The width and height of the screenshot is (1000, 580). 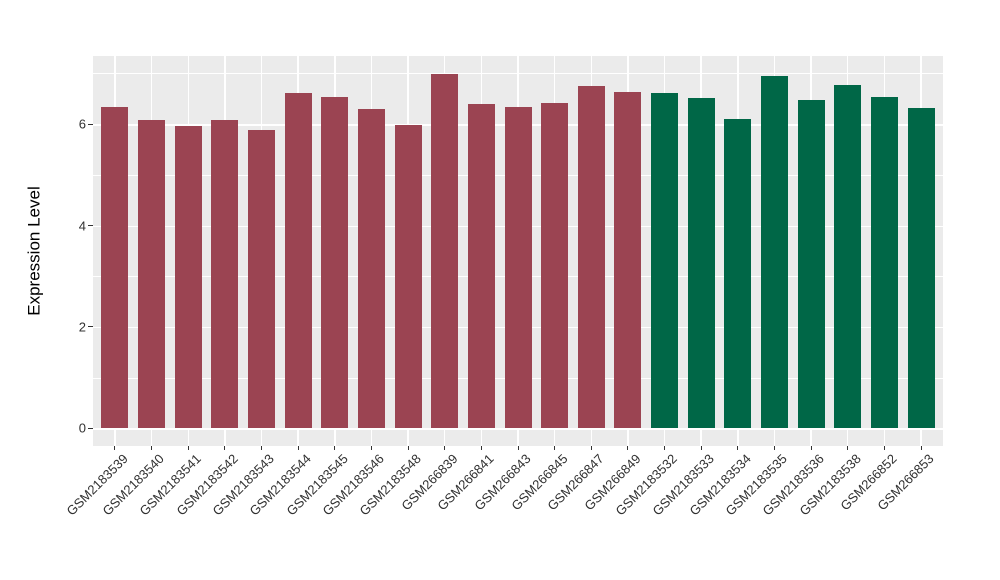 I want to click on bar-GSM266843, so click(x=518, y=268).